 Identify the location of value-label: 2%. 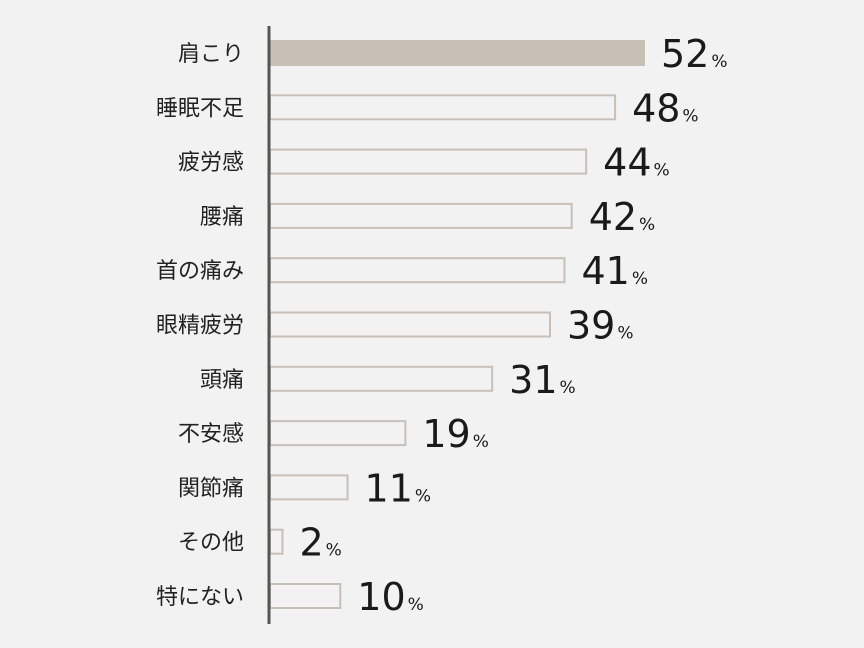
(320, 543).